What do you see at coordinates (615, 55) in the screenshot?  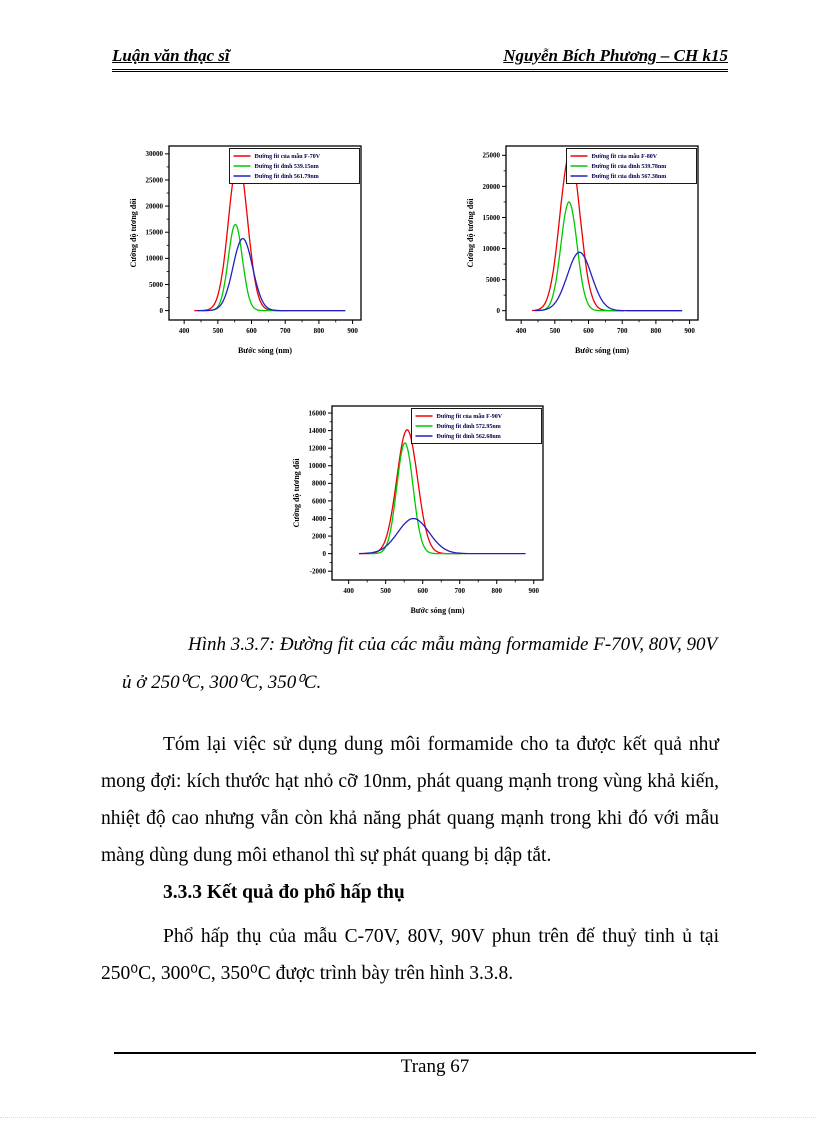 I see `header-author-name: Nguyễn Bích Phương – CH k15` at bounding box center [615, 55].